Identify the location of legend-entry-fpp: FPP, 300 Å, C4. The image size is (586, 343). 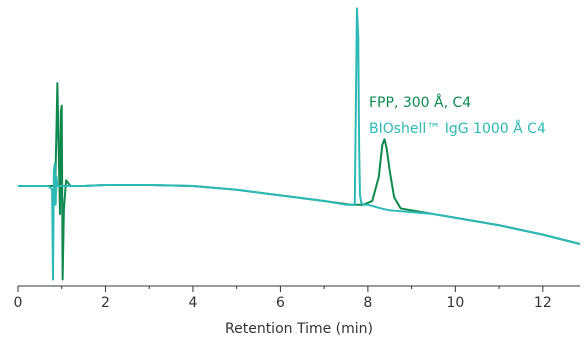
(420, 102).